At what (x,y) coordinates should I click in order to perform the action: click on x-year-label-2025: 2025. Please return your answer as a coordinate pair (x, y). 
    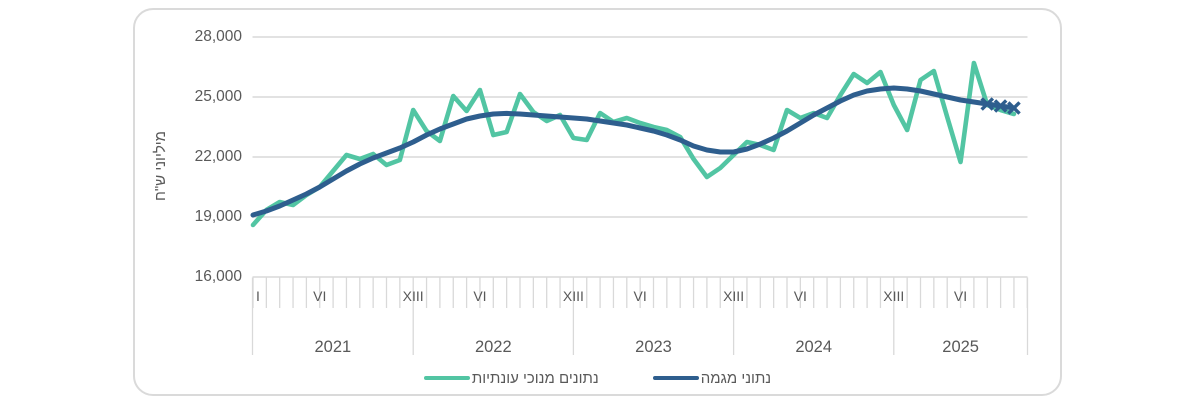
    Looking at the image, I should click on (960, 347).